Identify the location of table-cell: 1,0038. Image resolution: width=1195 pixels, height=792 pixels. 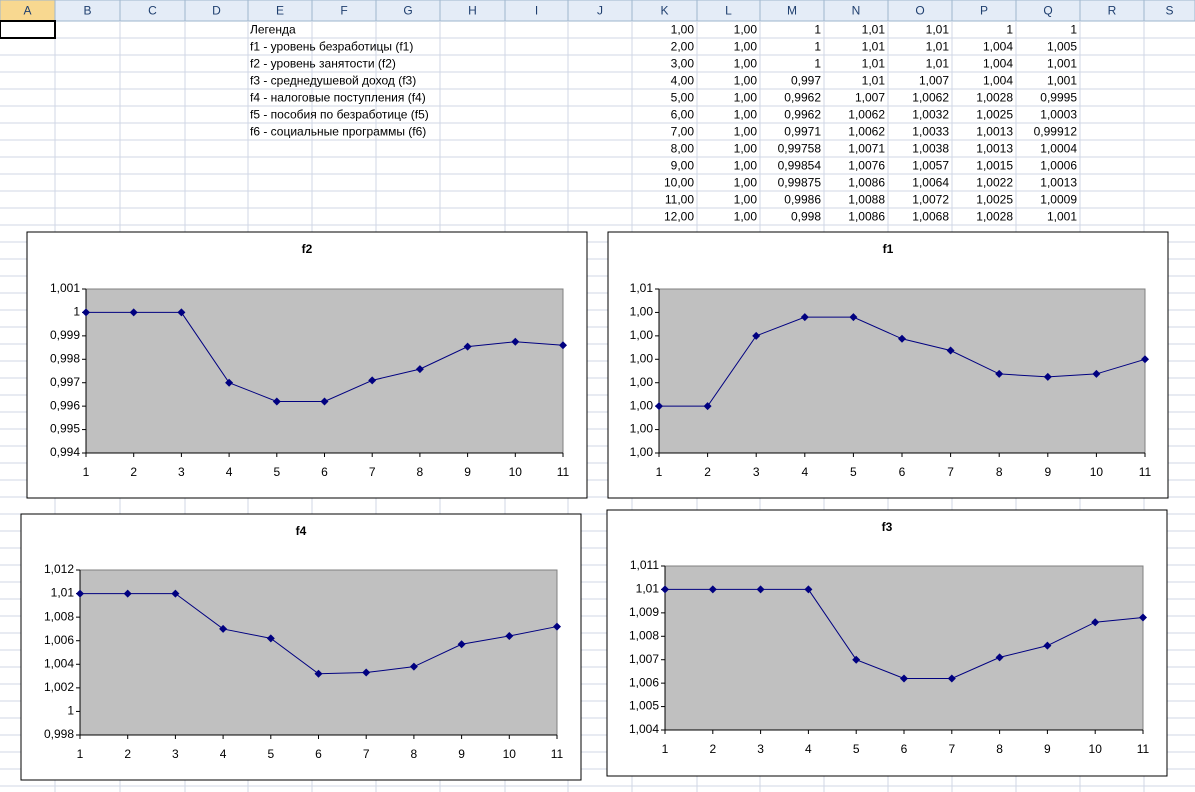
(930, 149).